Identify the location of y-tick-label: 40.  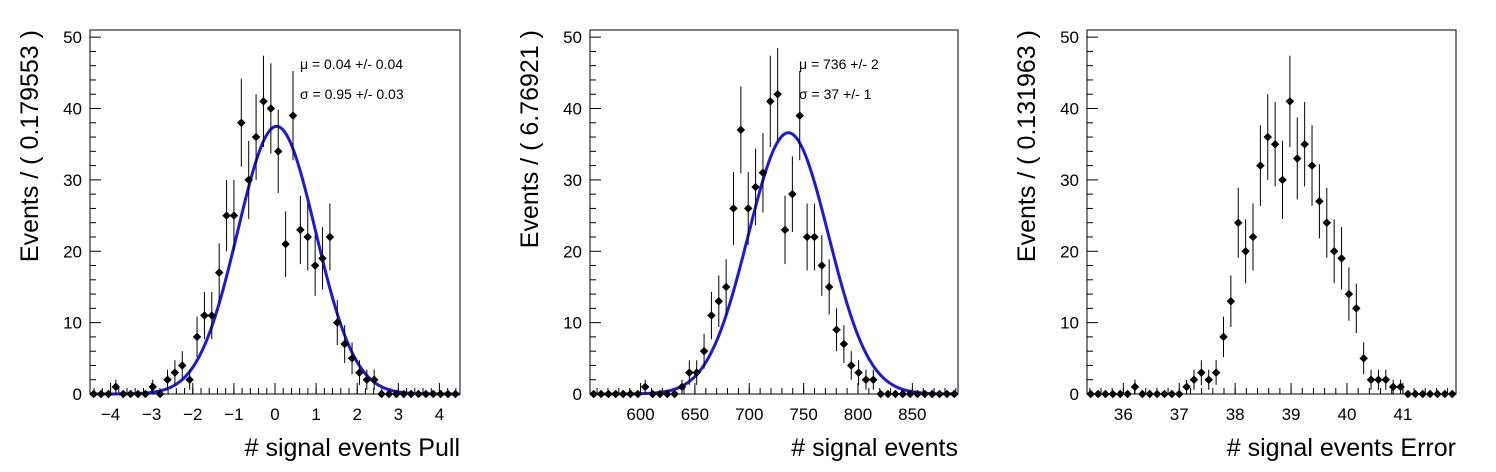
(1069, 109).